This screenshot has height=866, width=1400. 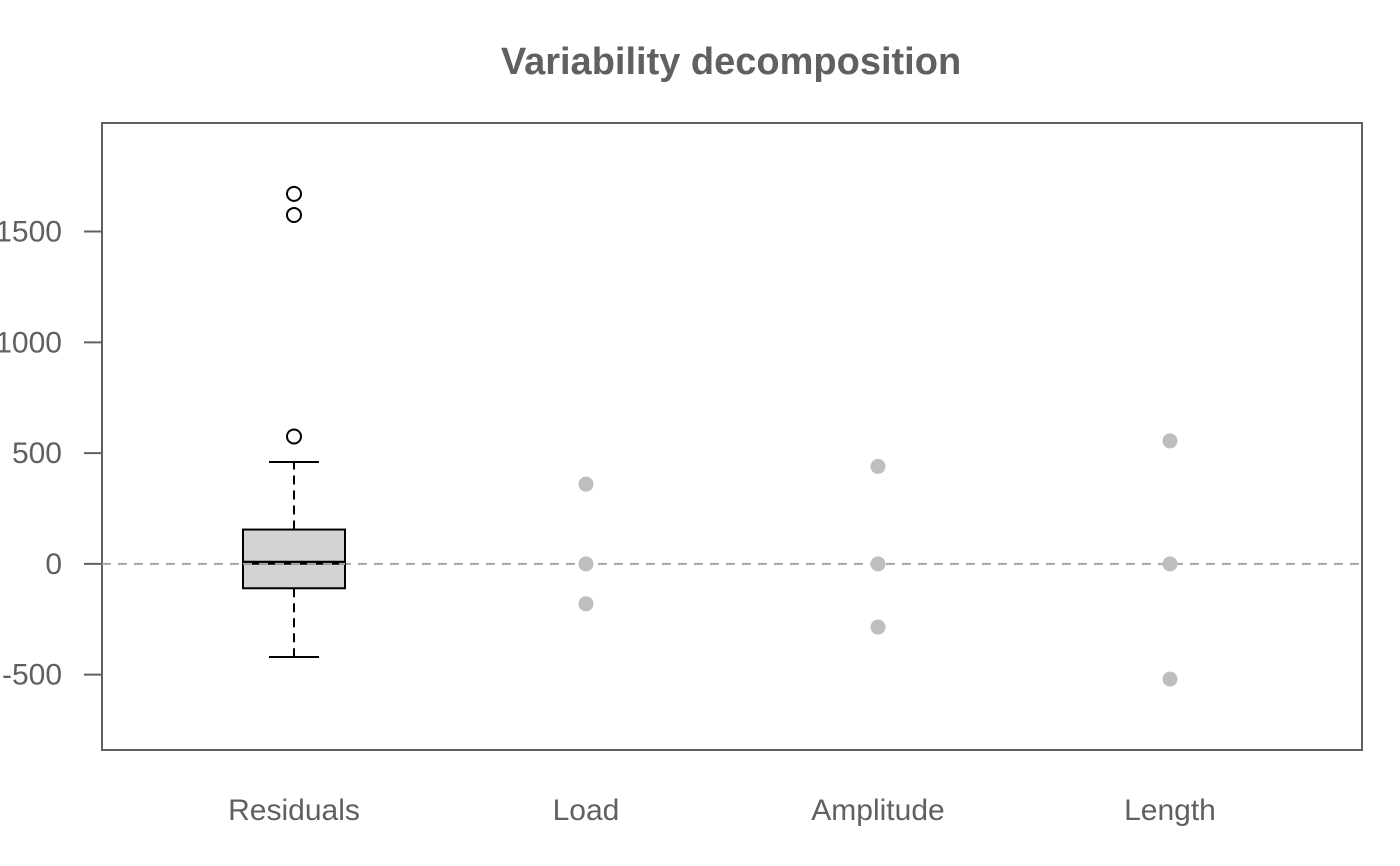 What do you see at coordinates (31, 232) in the screenshot?
I see `y-tick-label: 1500` at bounding box center [31, 232].